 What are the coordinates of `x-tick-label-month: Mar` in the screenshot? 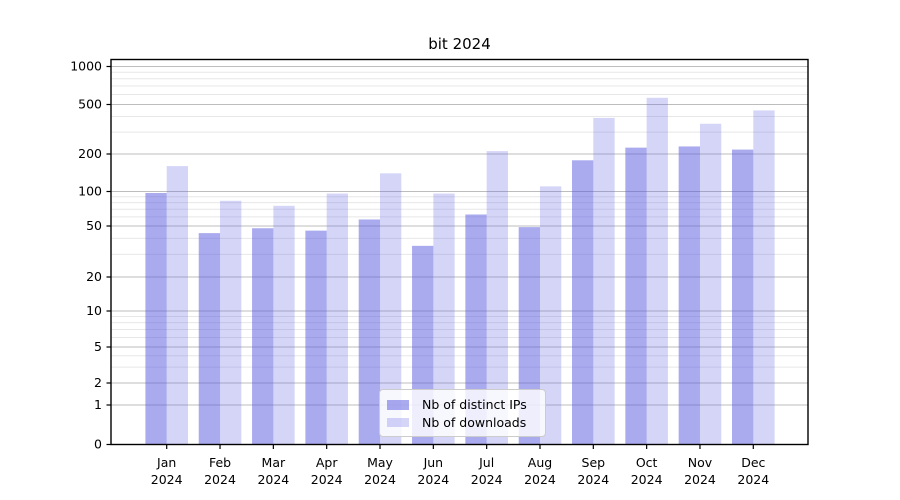 It's located at (274, 462).